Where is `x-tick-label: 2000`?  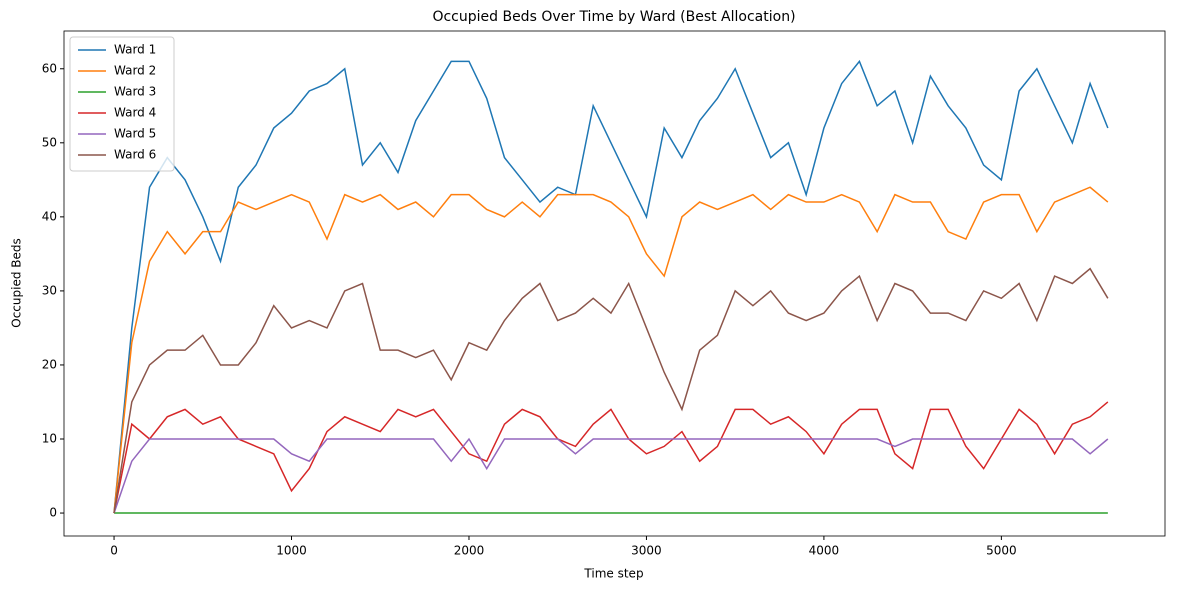
x-tick-label: 2000 is located at coordinates (469, 551).